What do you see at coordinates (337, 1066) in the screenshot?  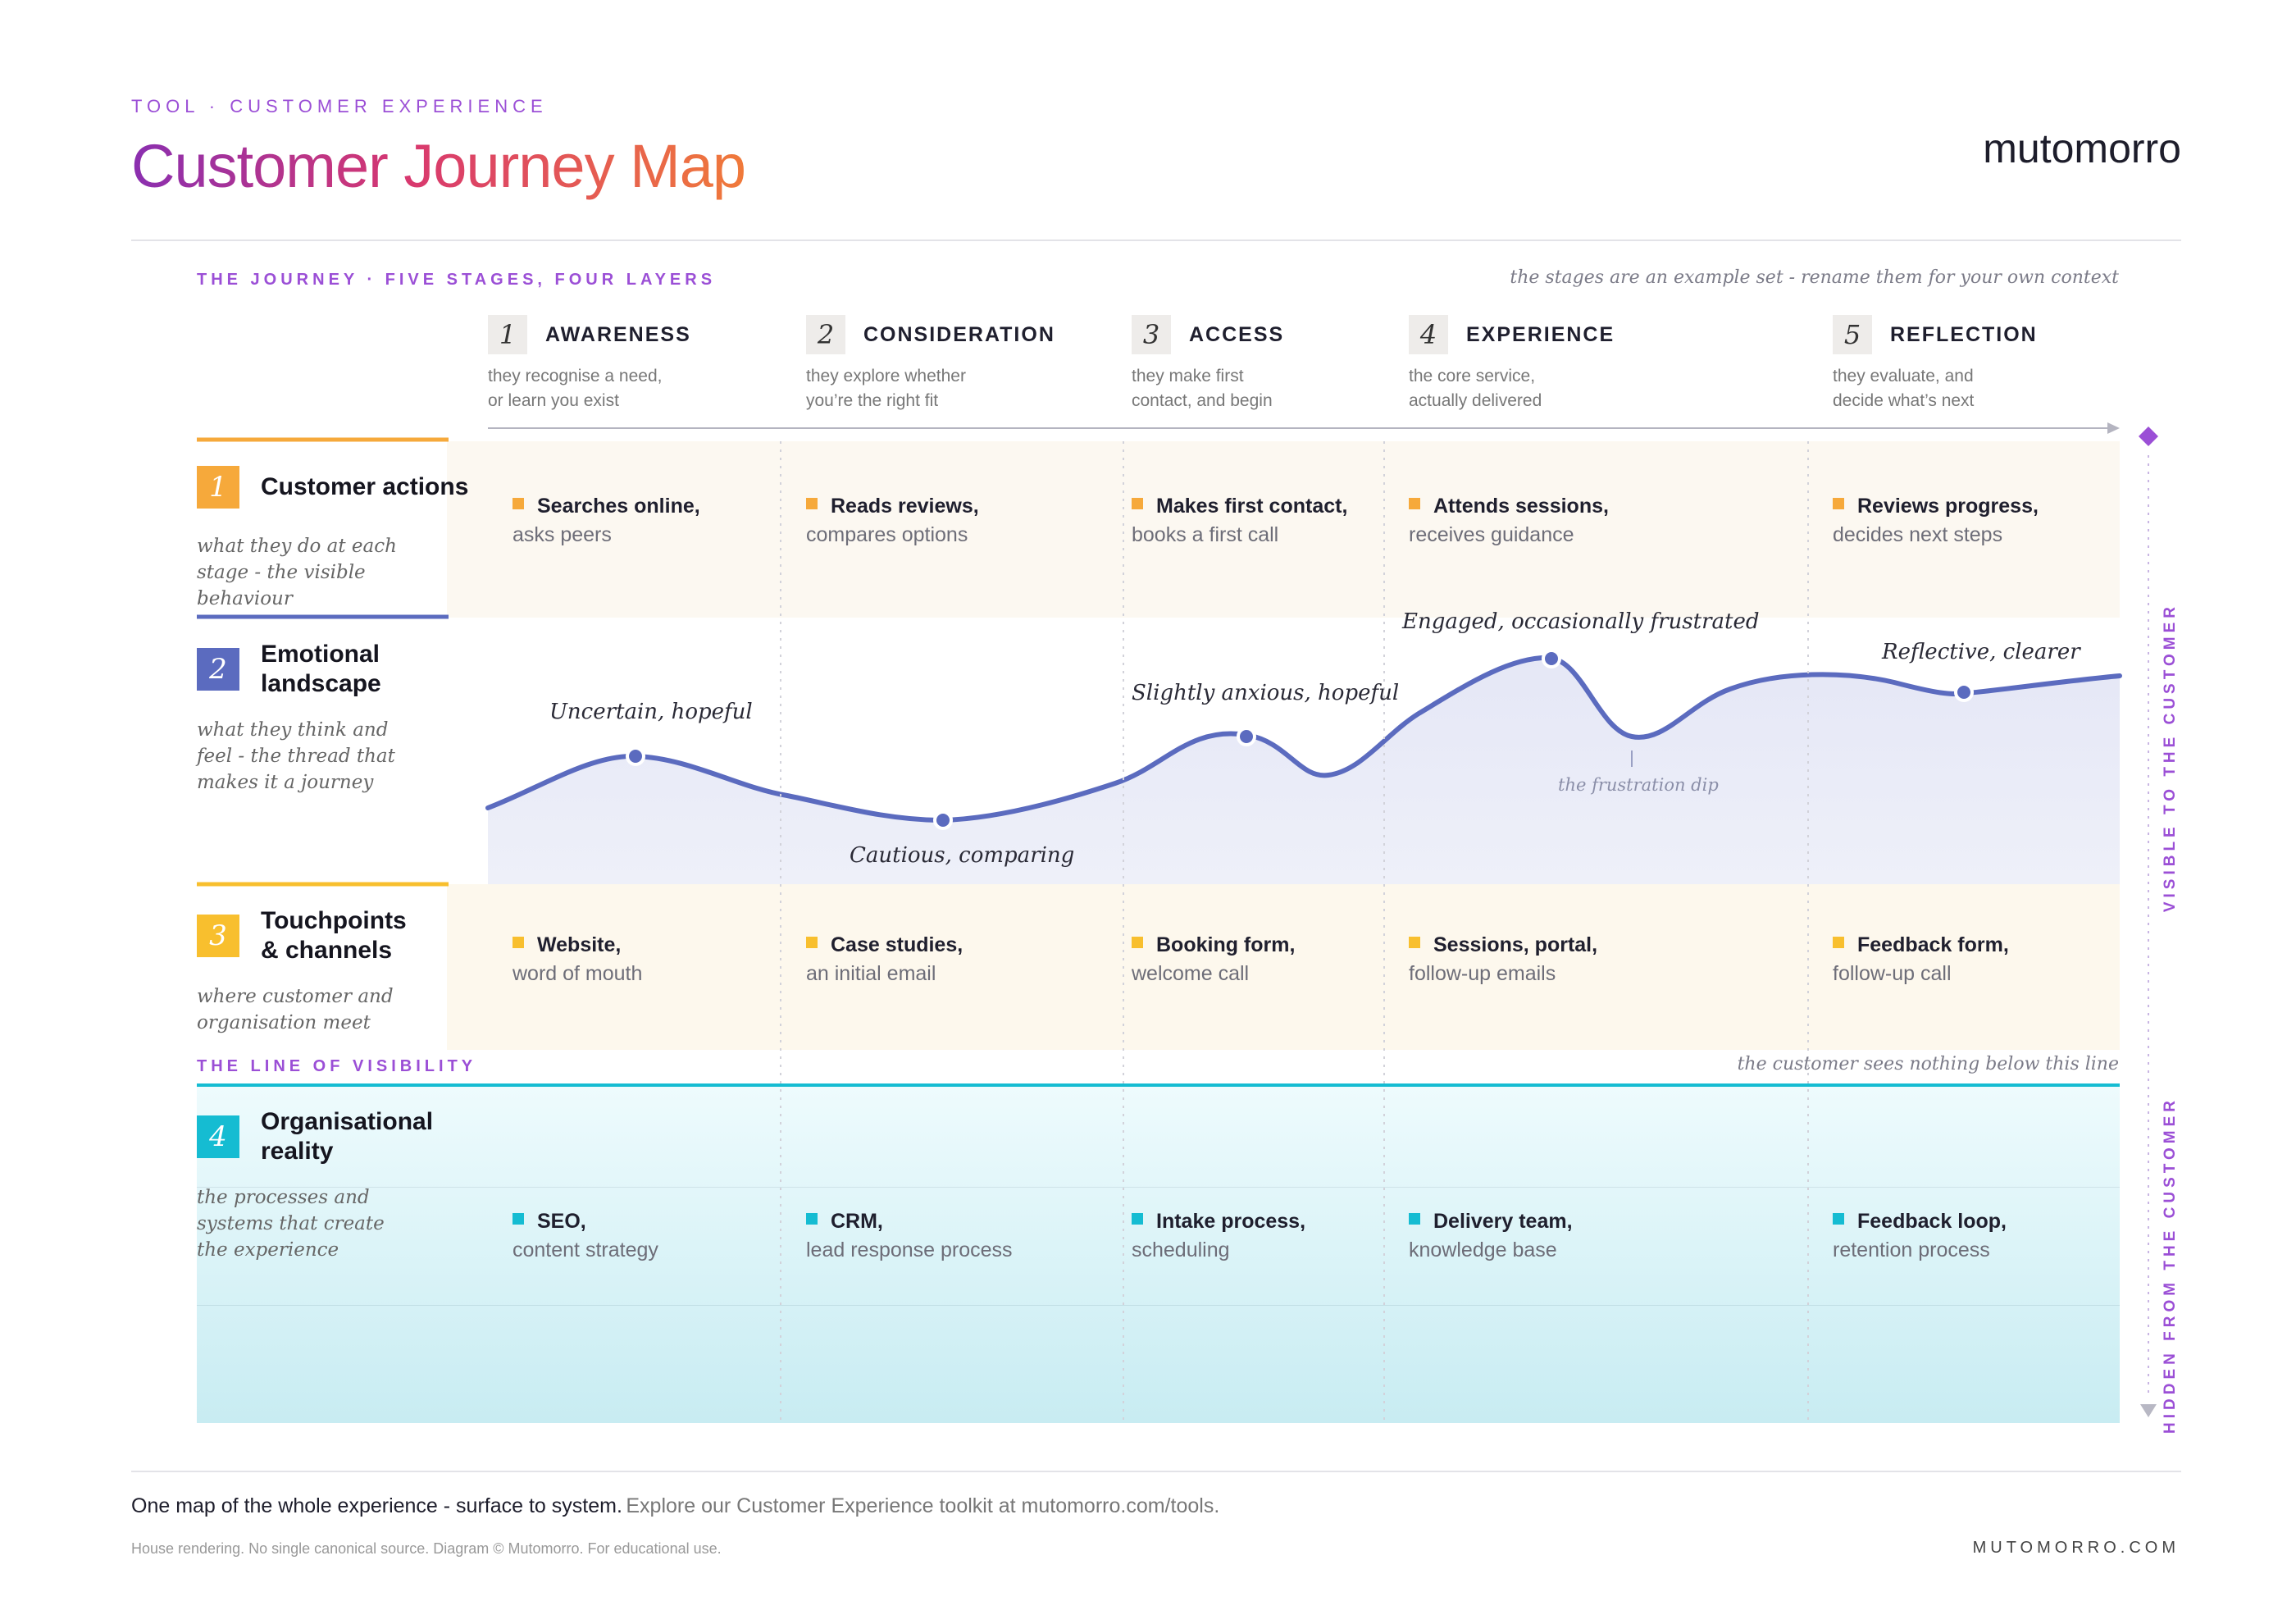 I see `visibility-label: THE LINE OF VISIBILITY` at bounding box center [337, 1066].